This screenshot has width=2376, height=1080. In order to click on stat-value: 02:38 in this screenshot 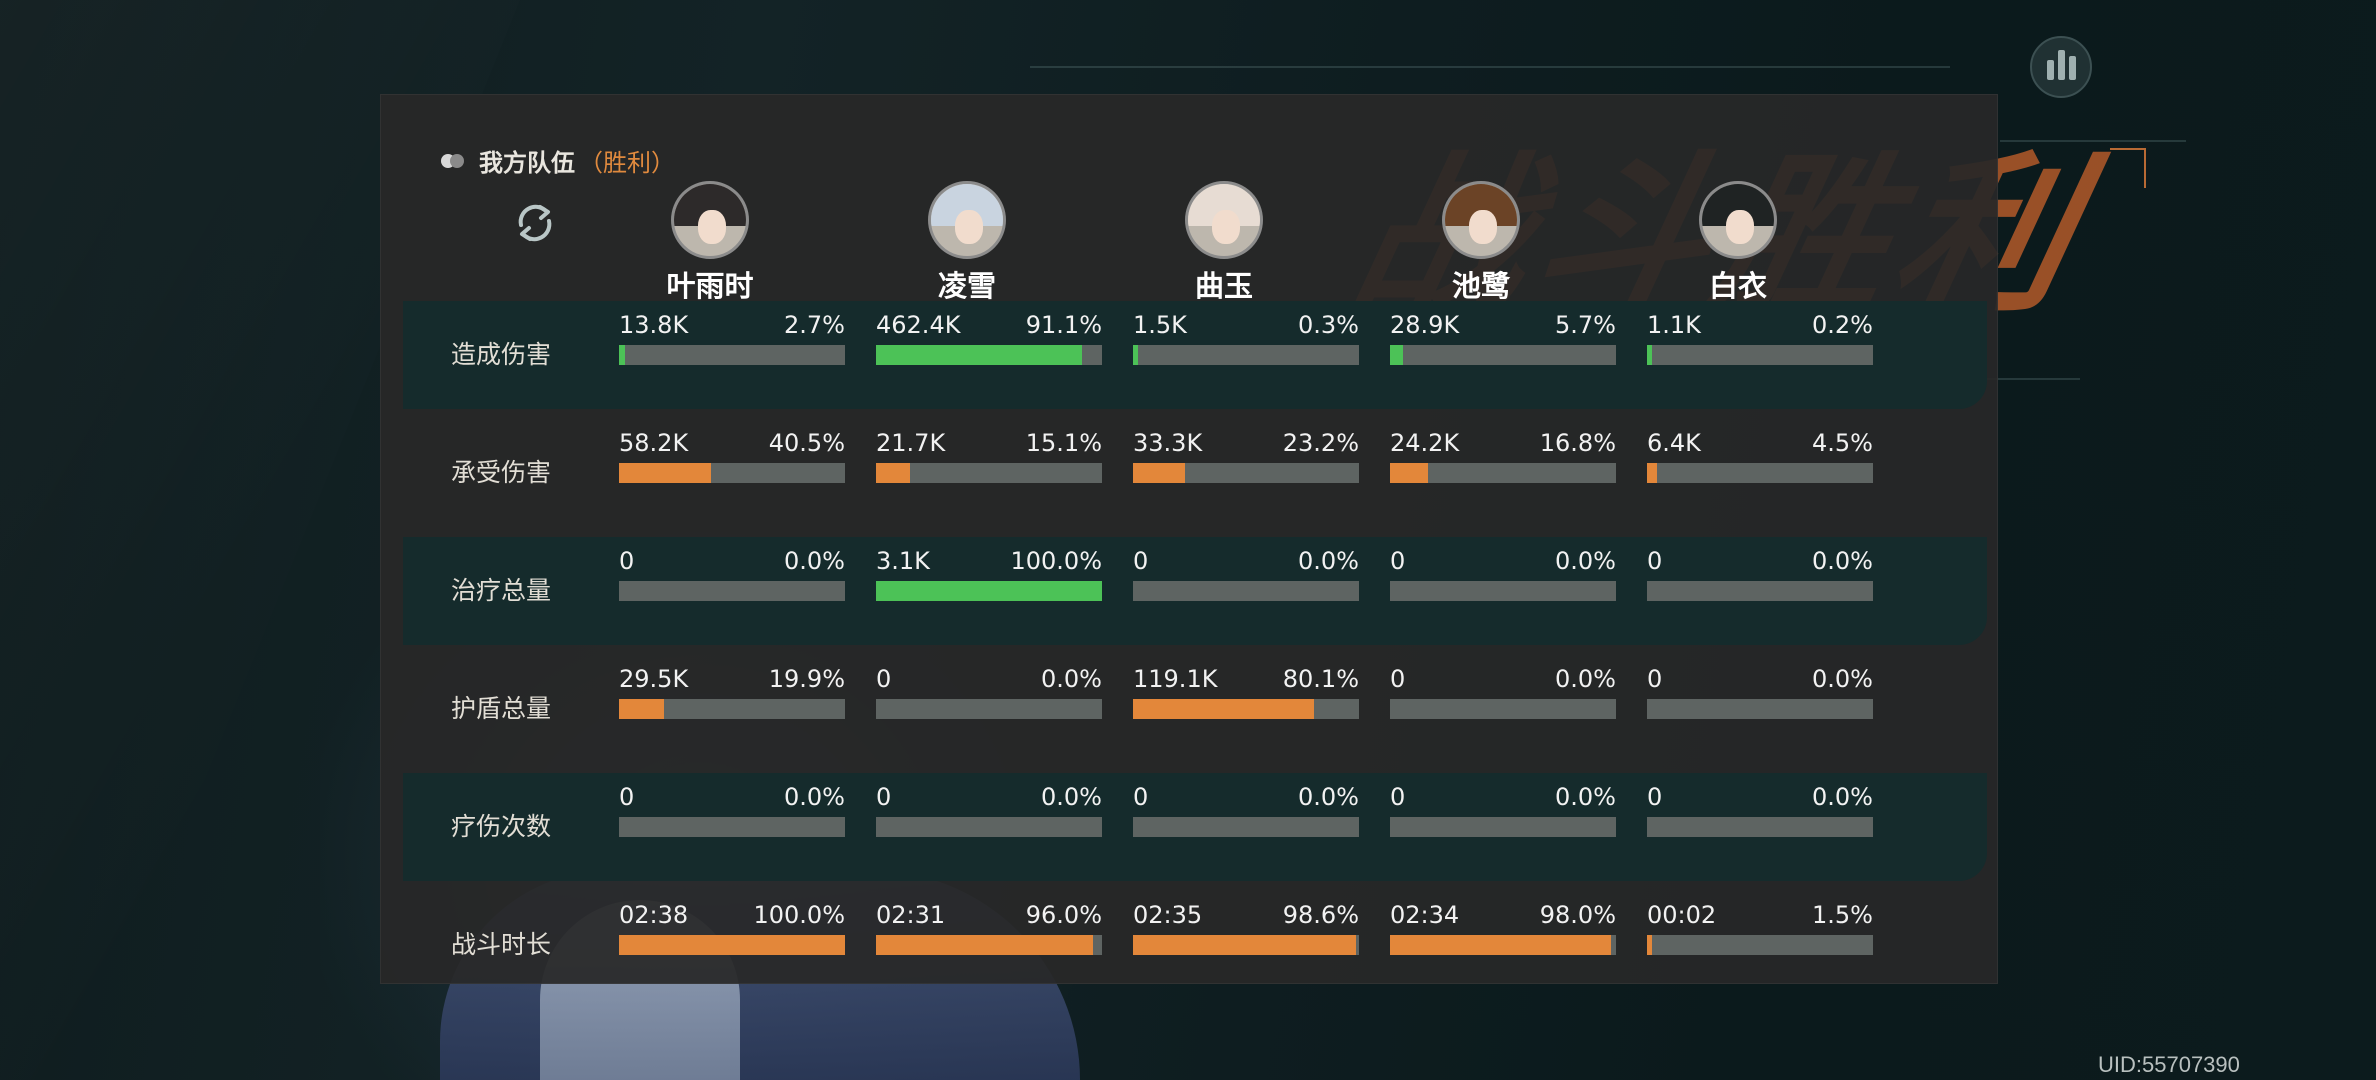, I will do `click(654, 915)`.